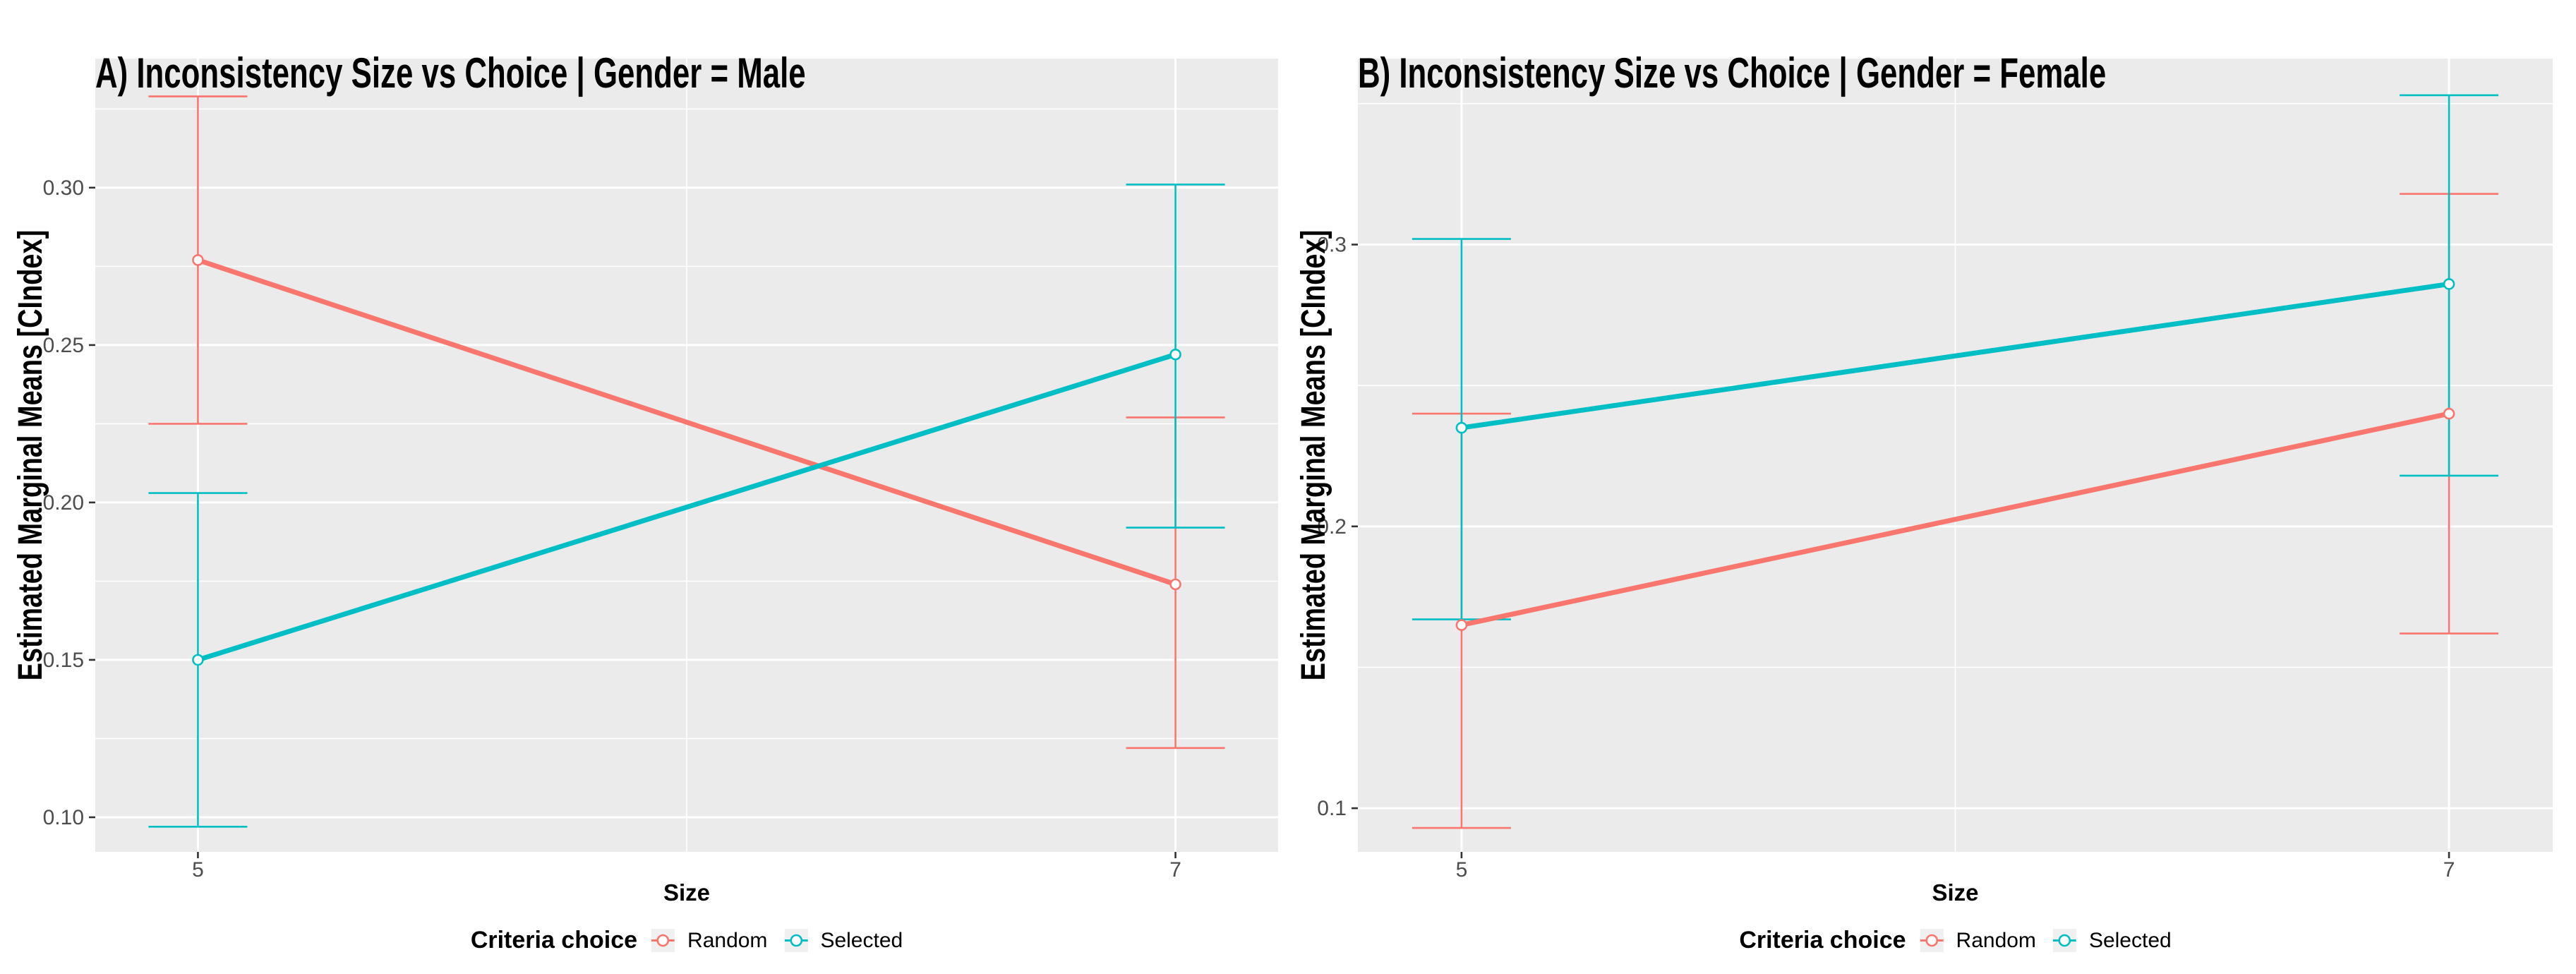 The height and width of the screenshot is (974, 2576). What do you see at coordinates (1332, 245) in the screenshot?
I see `y-tick-label: 0.3` at bounding box center [1332, 245].